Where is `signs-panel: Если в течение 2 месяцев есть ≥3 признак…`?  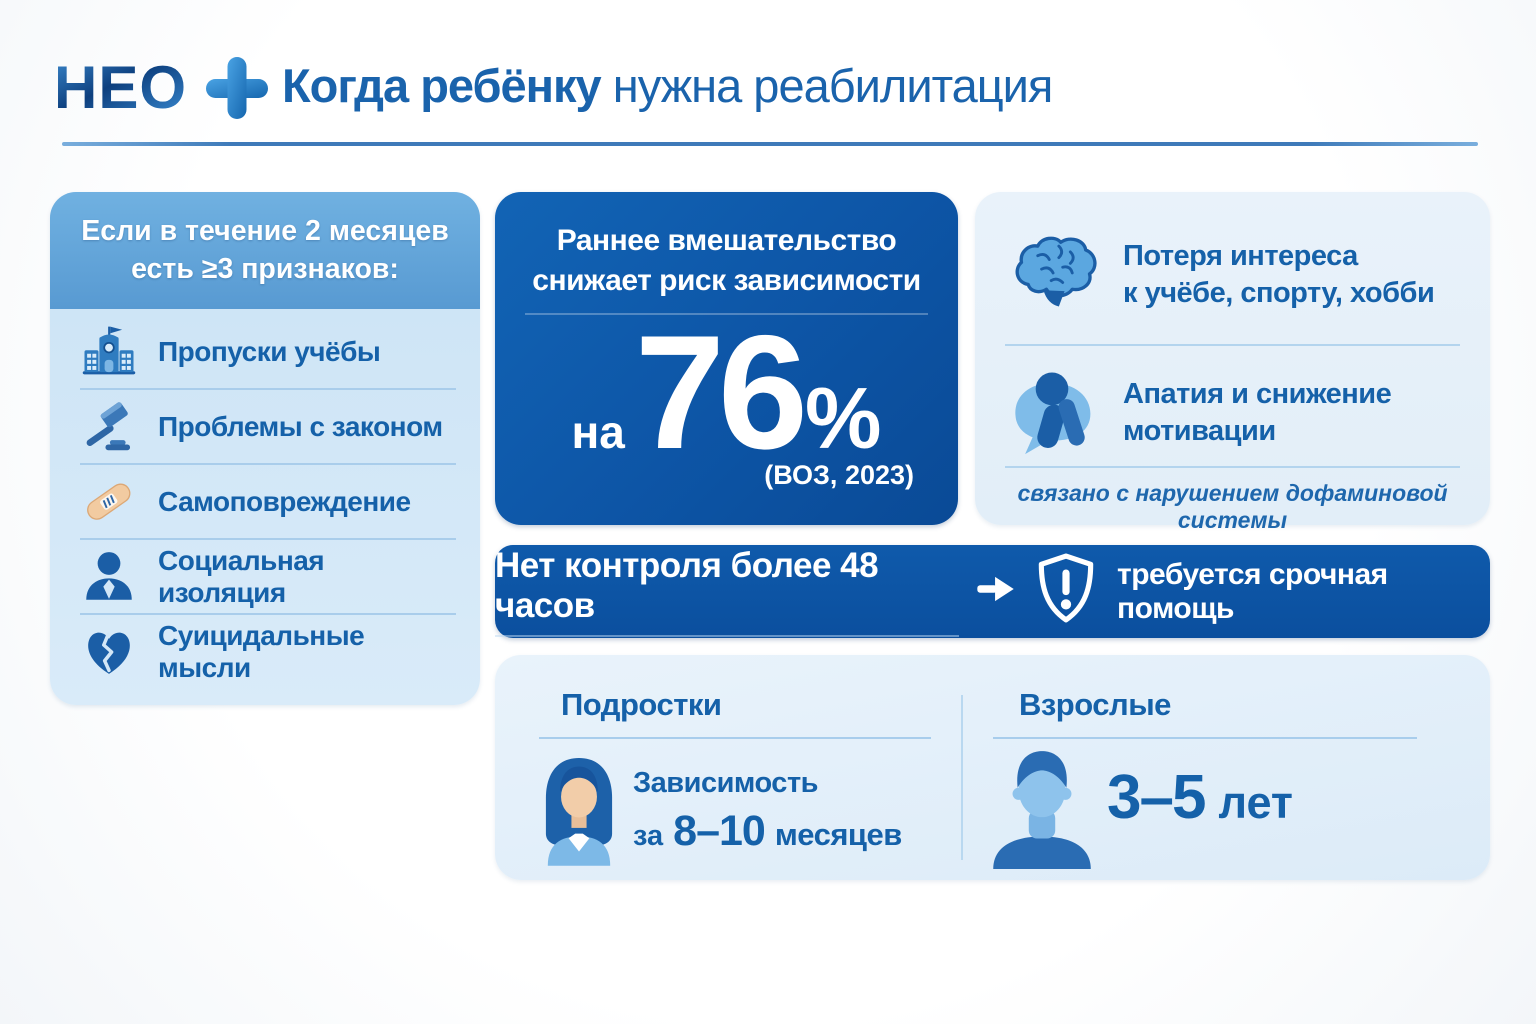 signs-panel: Если в течение 2 месяцев есть ≥3 признак… is located at coordinates (265, 448).